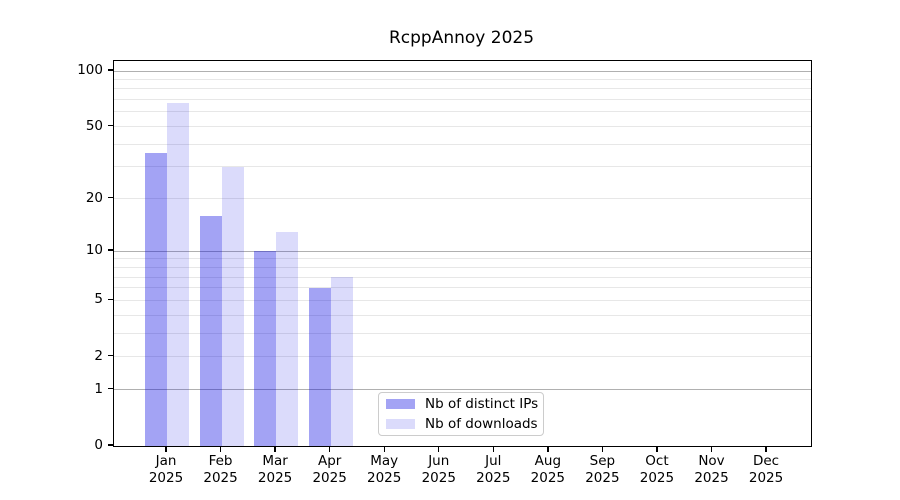 This screenshot has height=500, width=900. What do you see at coordinates (166, 469) in the screenshot?
I see `x-tick-label-jan: Jan 2025` at bounding box center [166, 469].